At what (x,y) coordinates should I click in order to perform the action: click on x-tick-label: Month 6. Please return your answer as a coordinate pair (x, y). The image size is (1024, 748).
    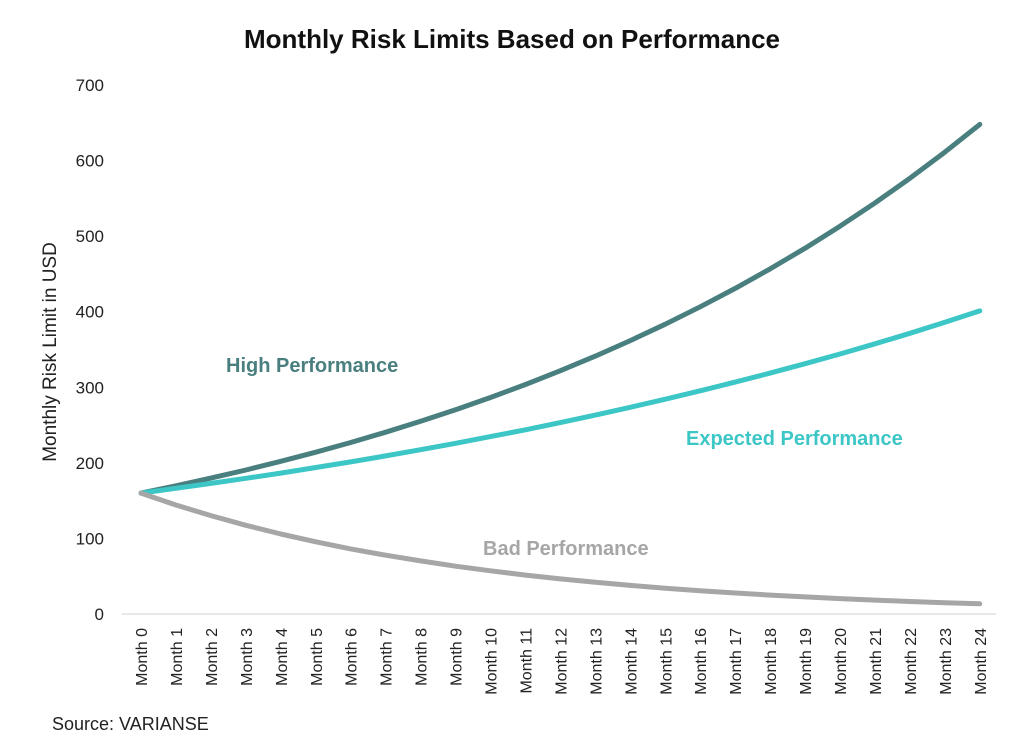
    Looking at the image, I should click on (352, 657).